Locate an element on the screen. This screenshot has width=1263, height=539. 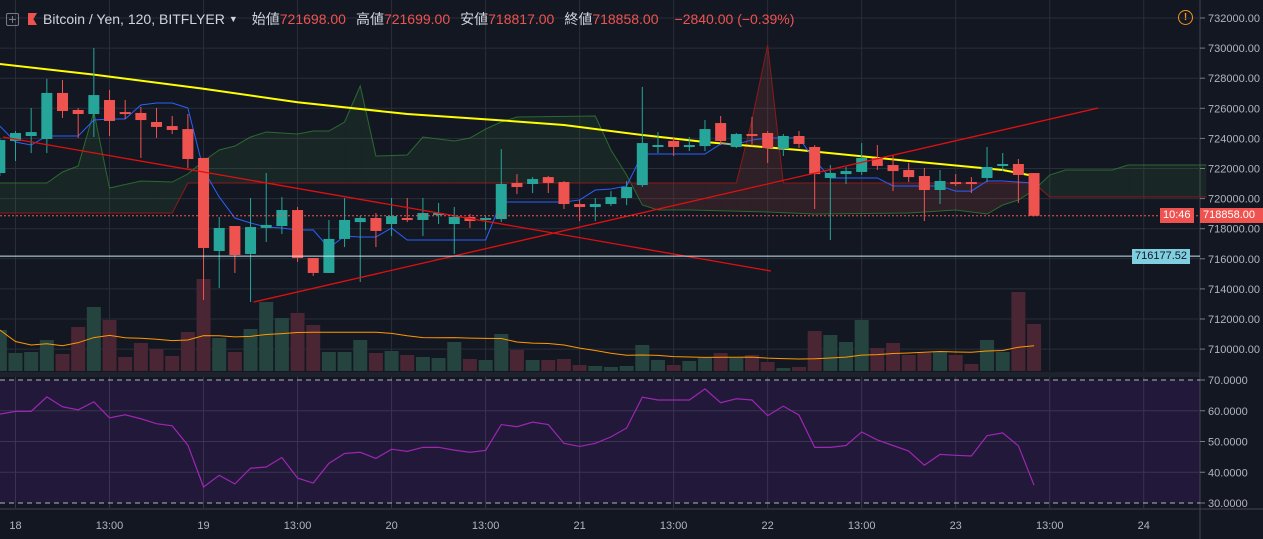
rsi-tick-label: 50.0000 is located at coordinates (1228, 443).